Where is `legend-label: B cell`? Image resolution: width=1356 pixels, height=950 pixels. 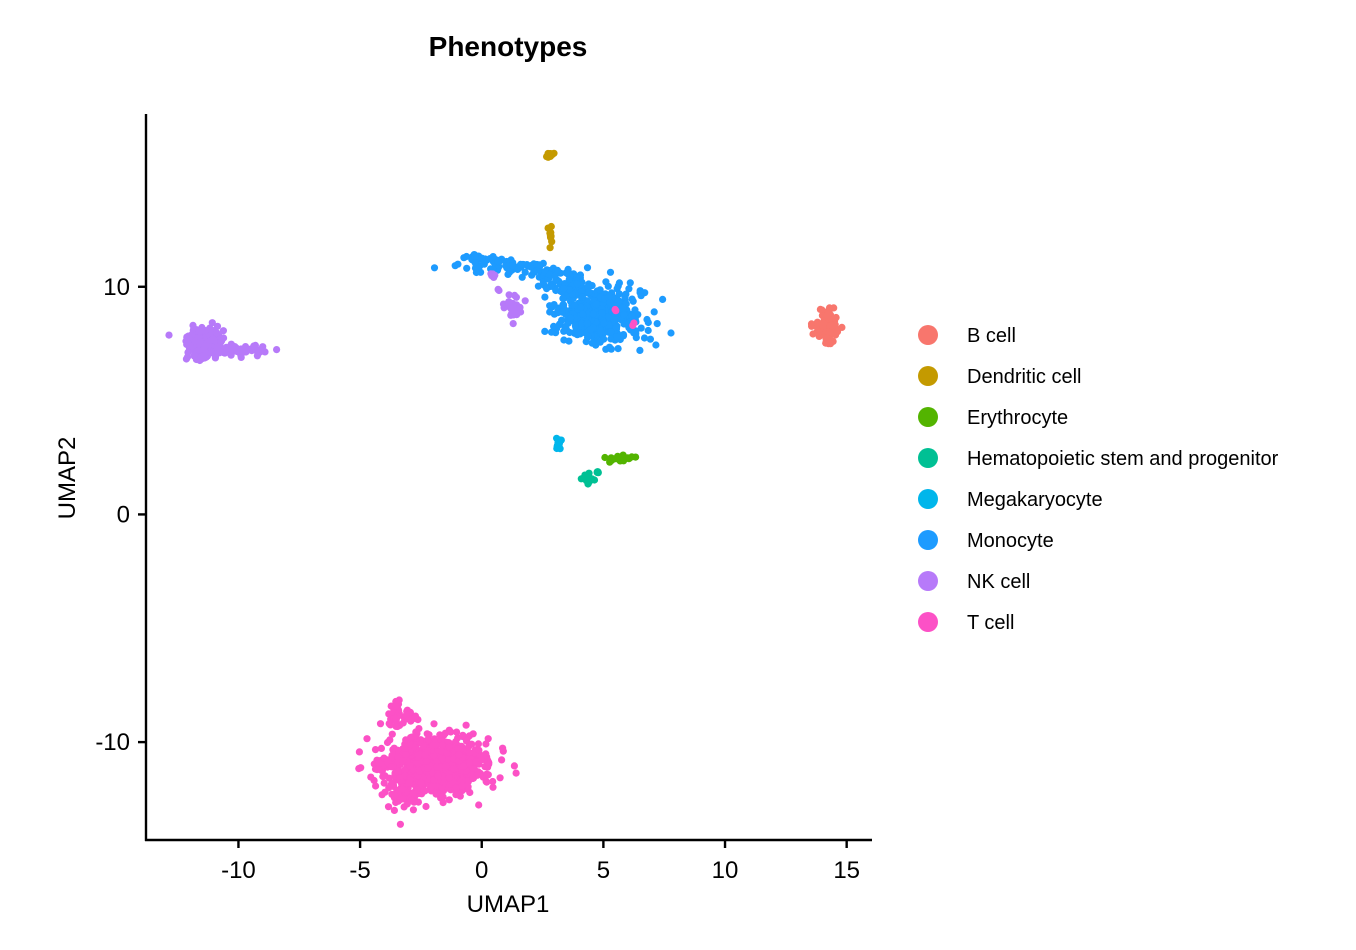
legend-label: B cell is located at coordinates (991, 336).